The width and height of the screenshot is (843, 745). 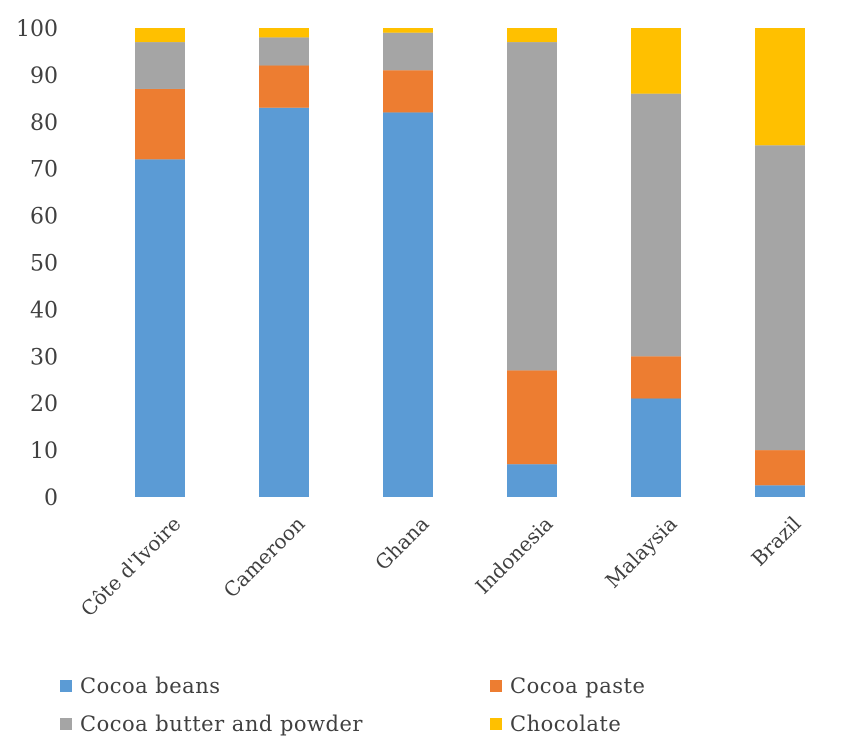 What do you see at coordinates (160, 124) in the screenshot?
I see `bar-cocoa-paste-c-te-d-ivoire` at bounding box center [160, 124].